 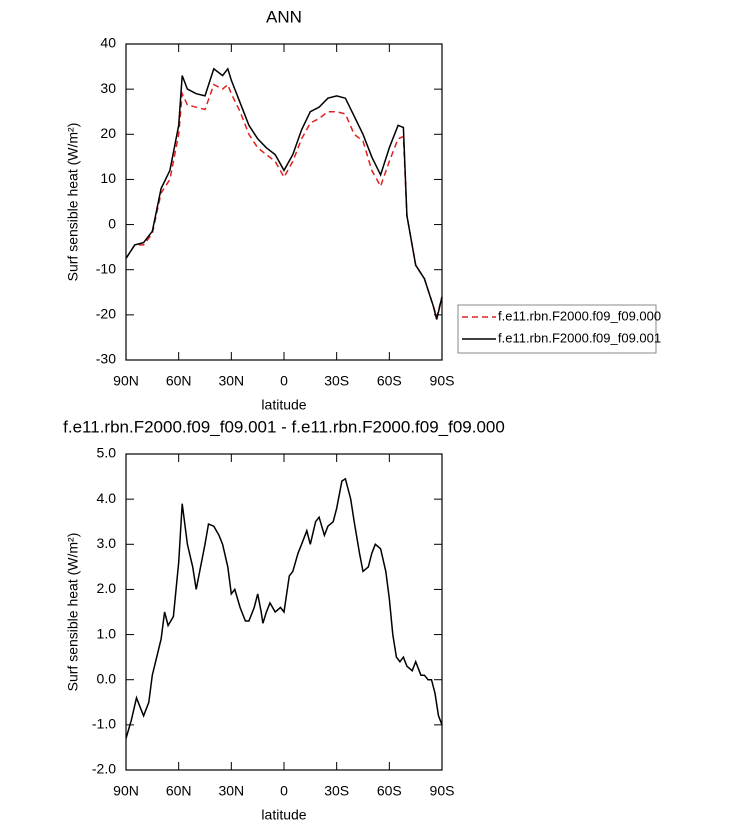 I want to click on chart-title: ANN, so click(x=284, y=16).